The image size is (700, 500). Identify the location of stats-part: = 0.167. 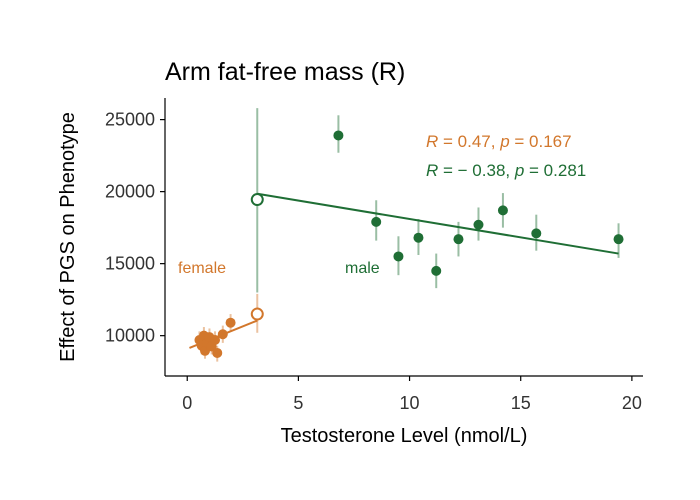
(541, 141).